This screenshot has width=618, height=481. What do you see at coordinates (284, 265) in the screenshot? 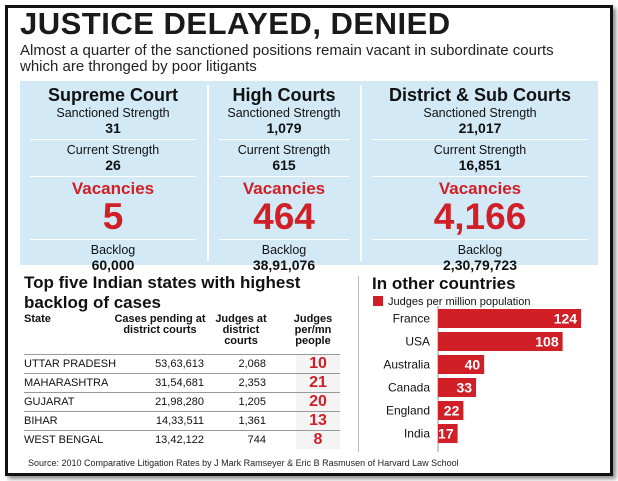
I see `backlog-value: 38,91,076` at bounding box center [284, 265].